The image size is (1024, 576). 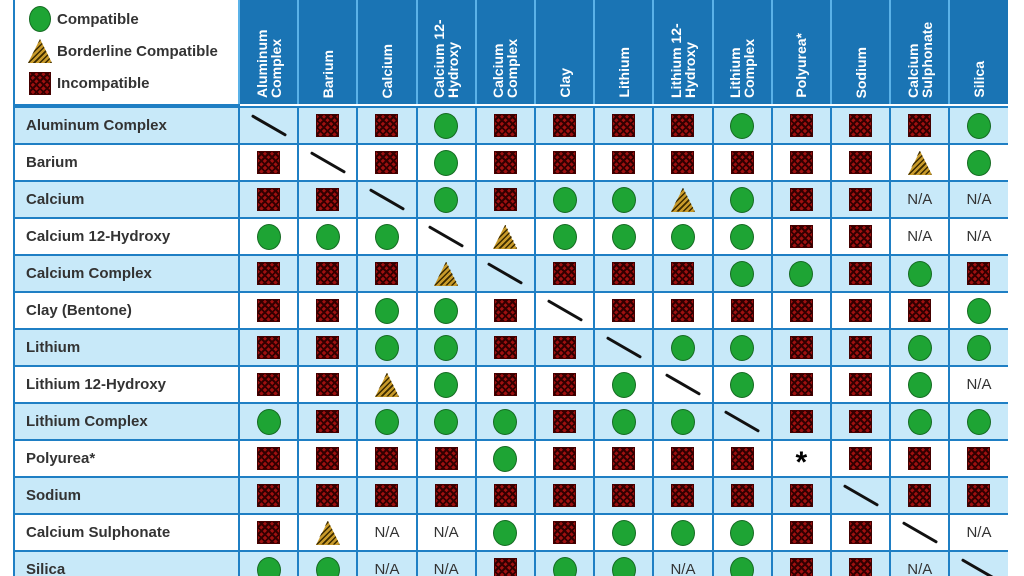 What do you see at coordinates (125, 309) in the screenshot?
I see `row-label: Clay (Bentone)` at bounding box center [125, 309].